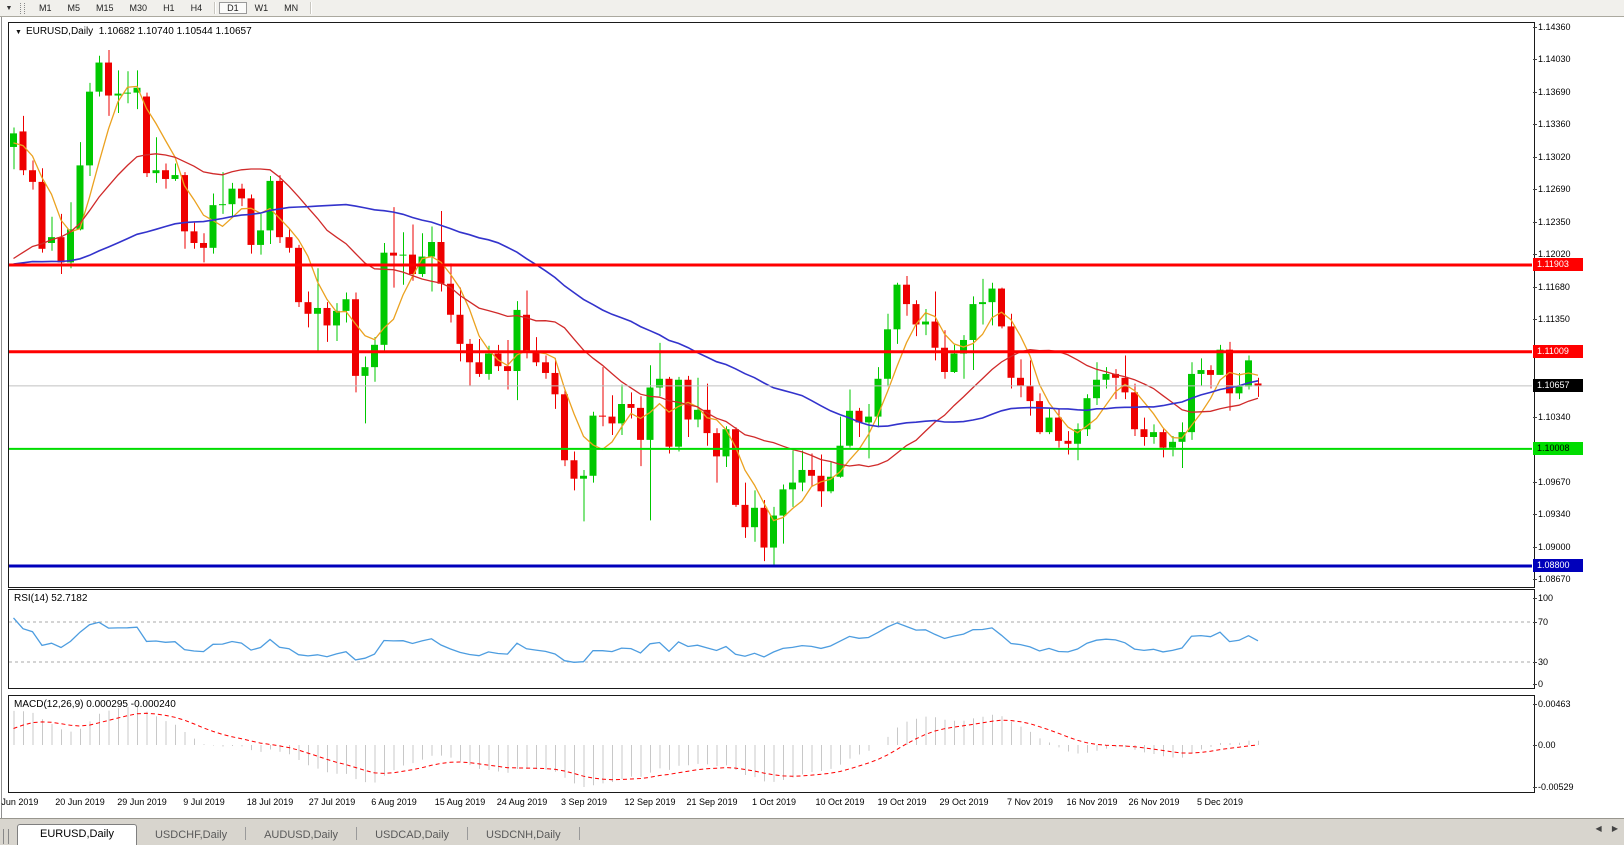 This screenshot has width=1624, height=845. Describe the element at coordinates (1554, 287) in the screenshot. I see `price-tick-label: 1.11680` at that location.